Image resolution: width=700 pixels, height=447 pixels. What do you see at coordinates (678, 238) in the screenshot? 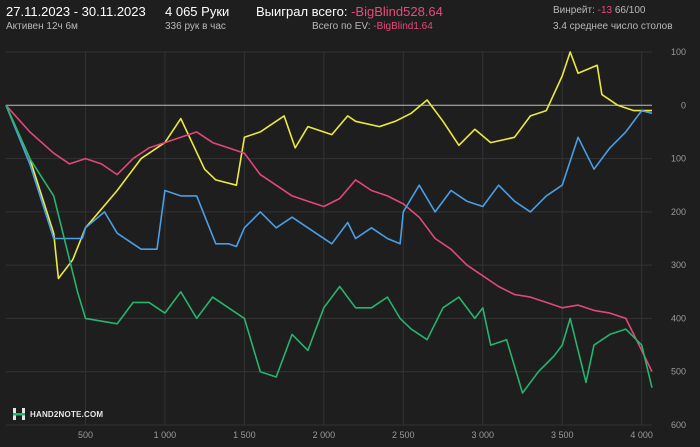
I see `y-axis-ticks: 100 0 100 200 300 400 500 600` at bounding box center [678, 238].